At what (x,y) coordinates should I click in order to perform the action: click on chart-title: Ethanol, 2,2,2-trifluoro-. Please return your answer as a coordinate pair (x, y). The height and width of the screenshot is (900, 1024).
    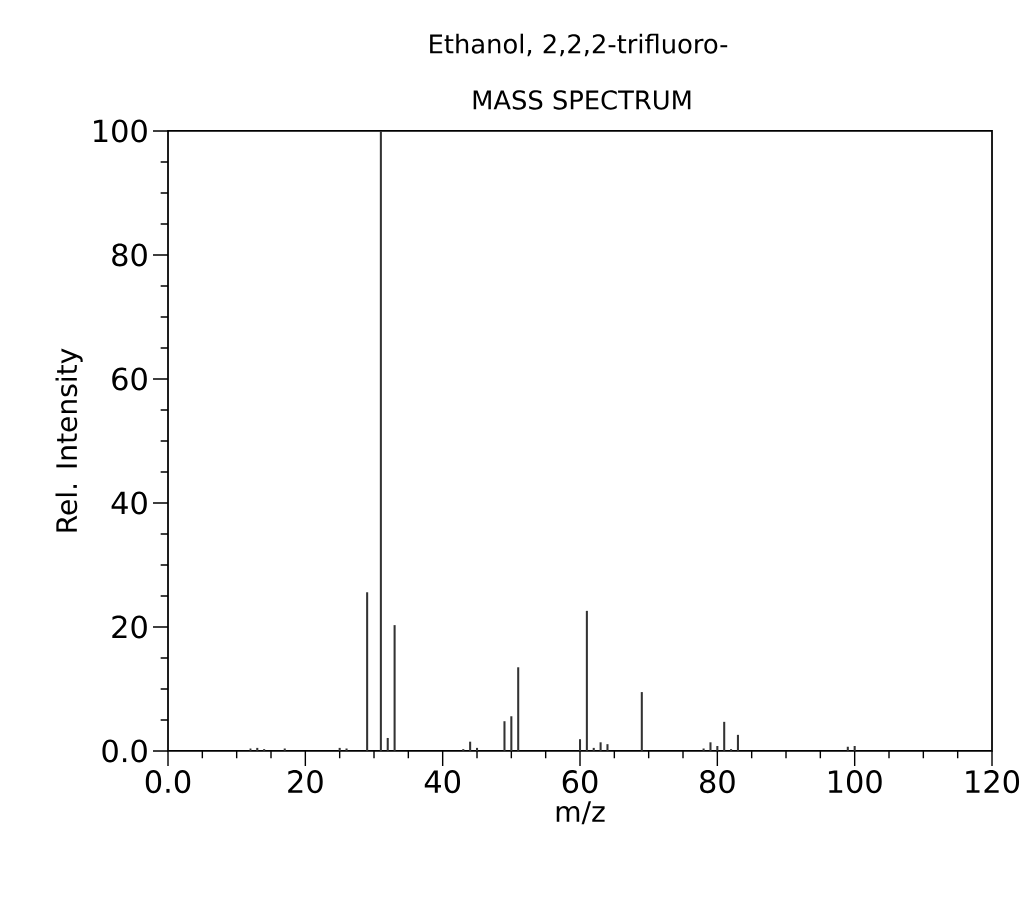
    Looking at the image, I should click on (579, 45).